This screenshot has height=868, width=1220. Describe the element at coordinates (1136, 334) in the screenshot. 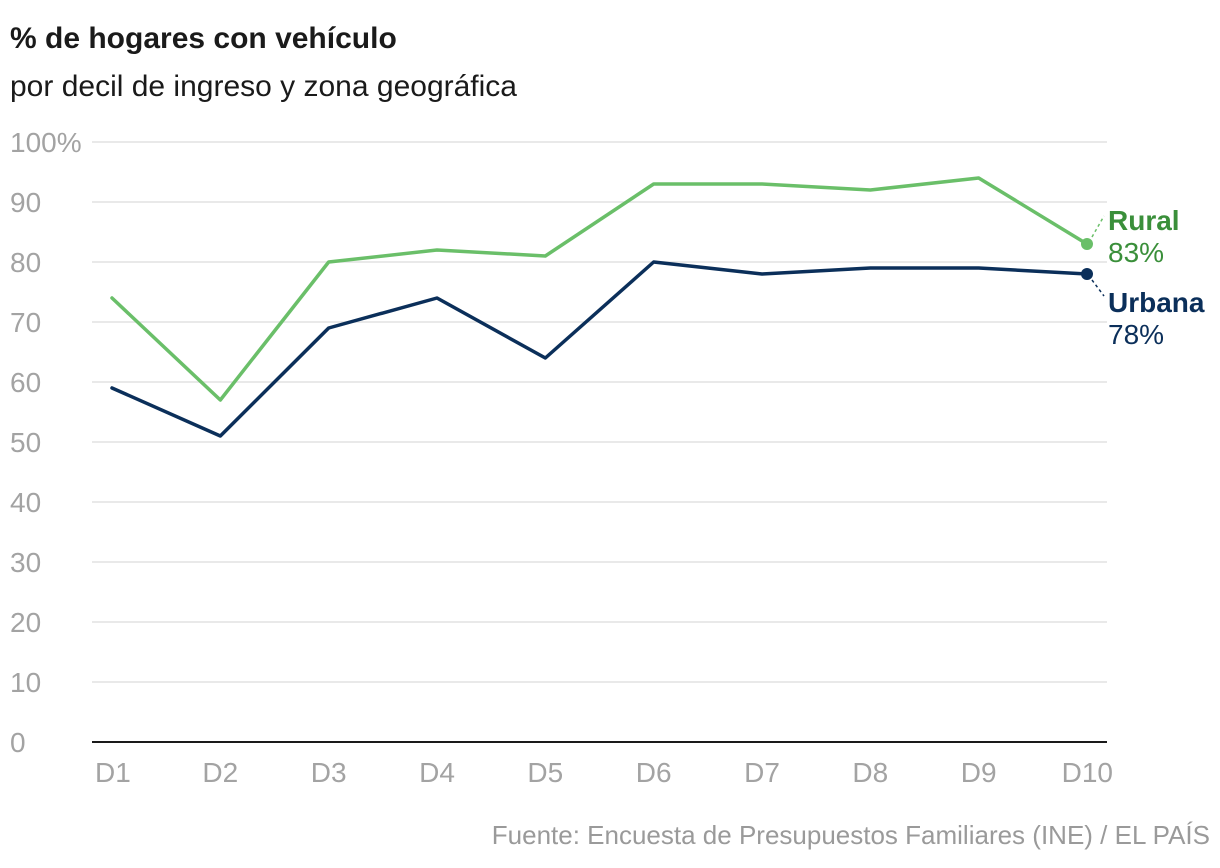

I see `series-value-urbana: 78%` at that location.